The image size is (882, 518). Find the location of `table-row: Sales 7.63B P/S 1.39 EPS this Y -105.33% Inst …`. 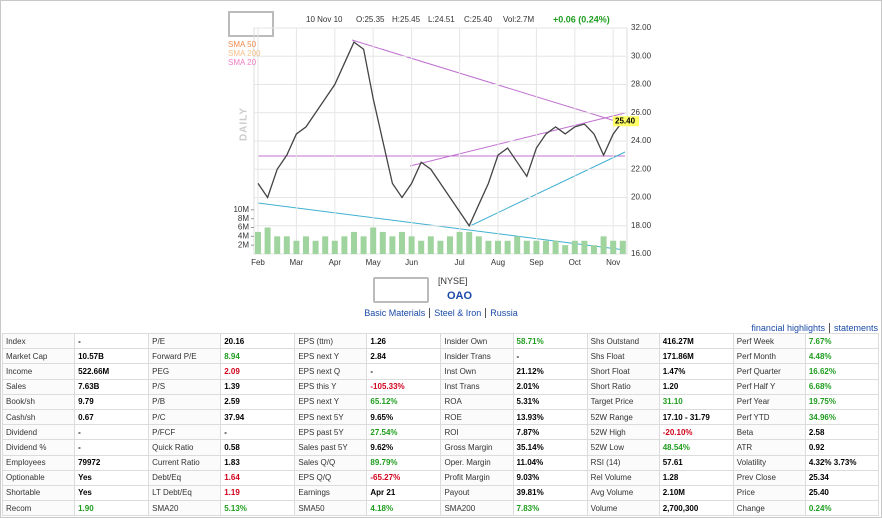

table-row: Sales 7.63B P/S 1.39 EPS this Y -105.33% Inst … is located at coordinates (440, 386).